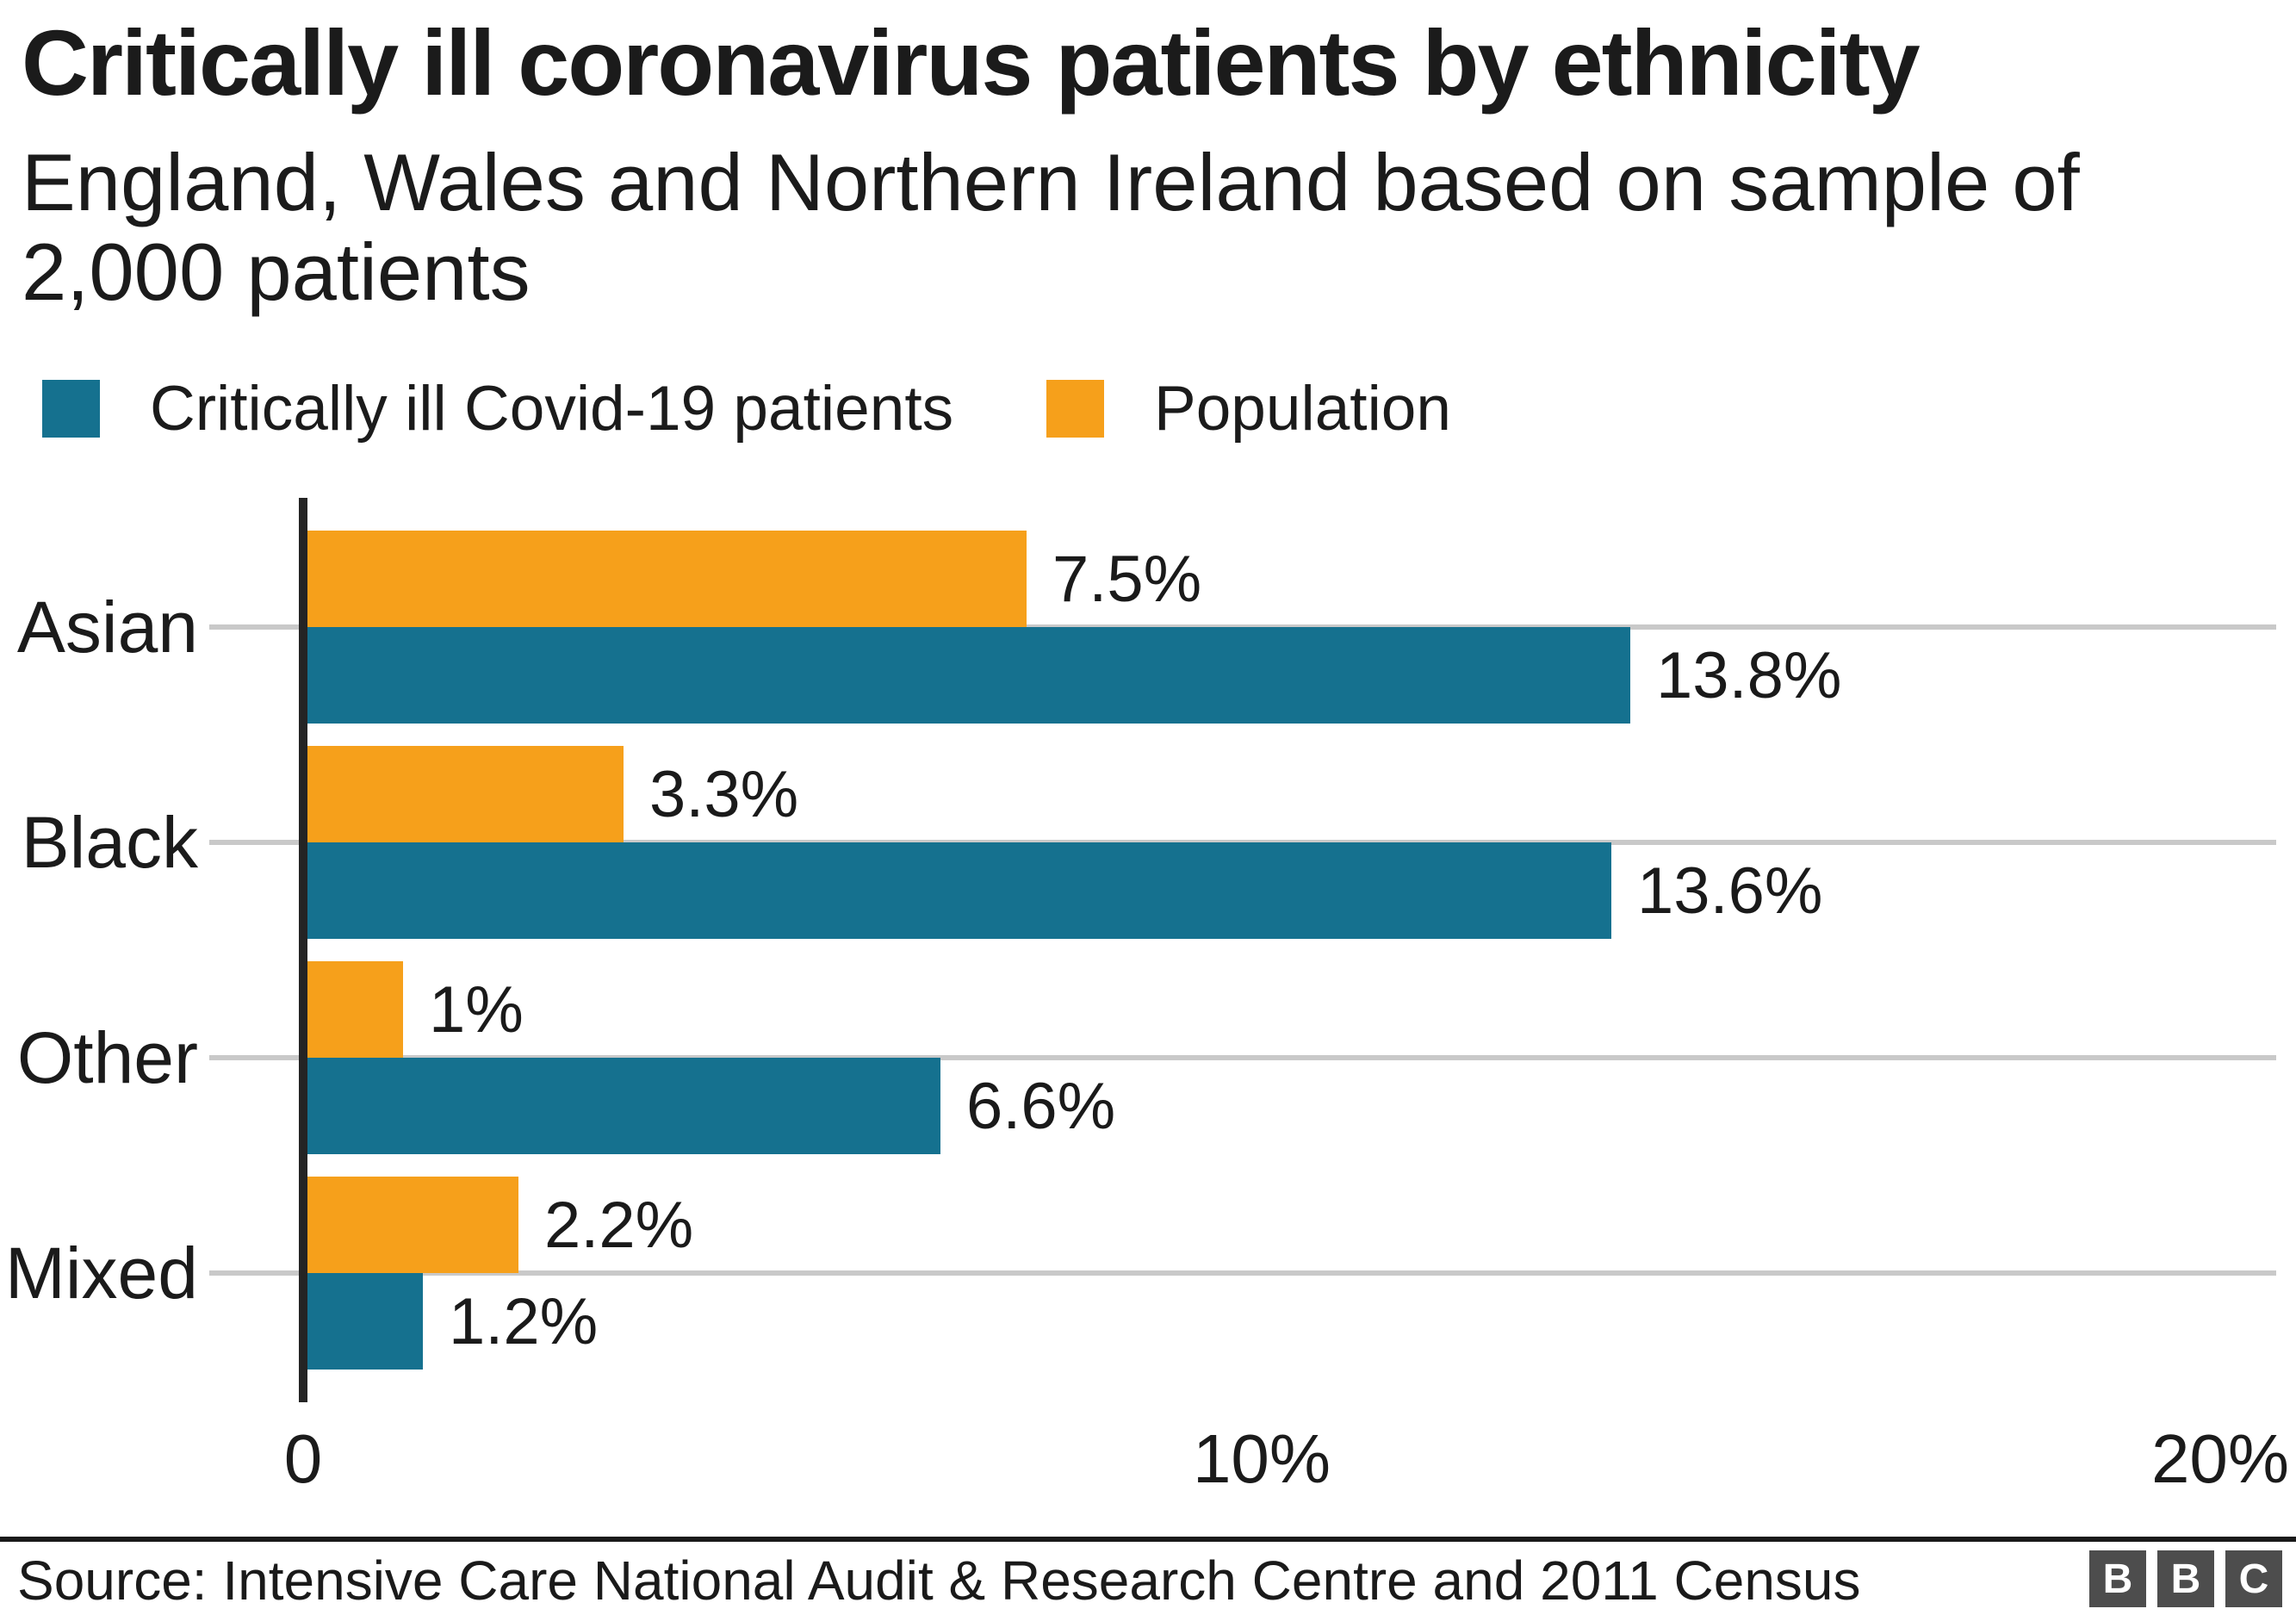 The image size is (2296, 1615). I want to click on bar-critically-ill-covid-19-patients-other, so click(623, 1106).